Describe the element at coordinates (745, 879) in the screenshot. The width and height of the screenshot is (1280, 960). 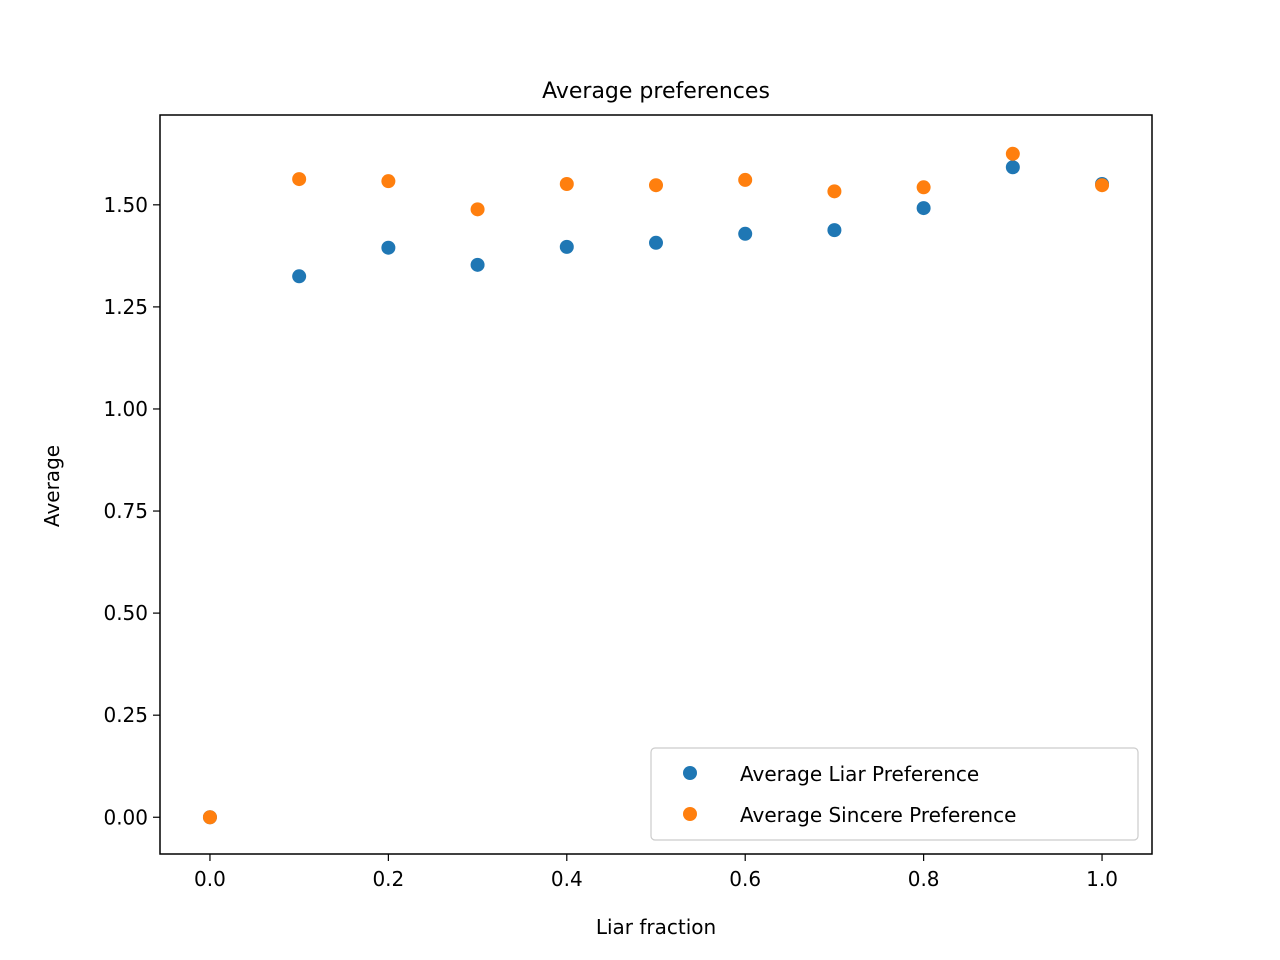
I see `x-tick-label: 0.6` at that location.